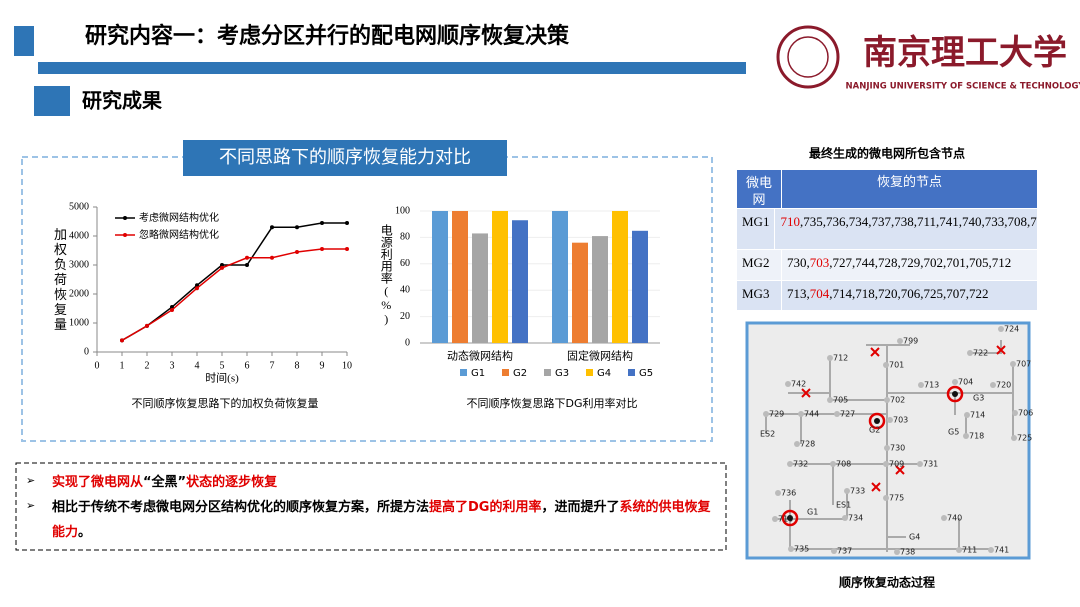 Image resolution: width=1080 pixels, height=607 pixels. What do you see at coordinates (386, 275) in the screenshot?
I see `y-label: 电源利用率(%)` at bounding box center [386, 275].